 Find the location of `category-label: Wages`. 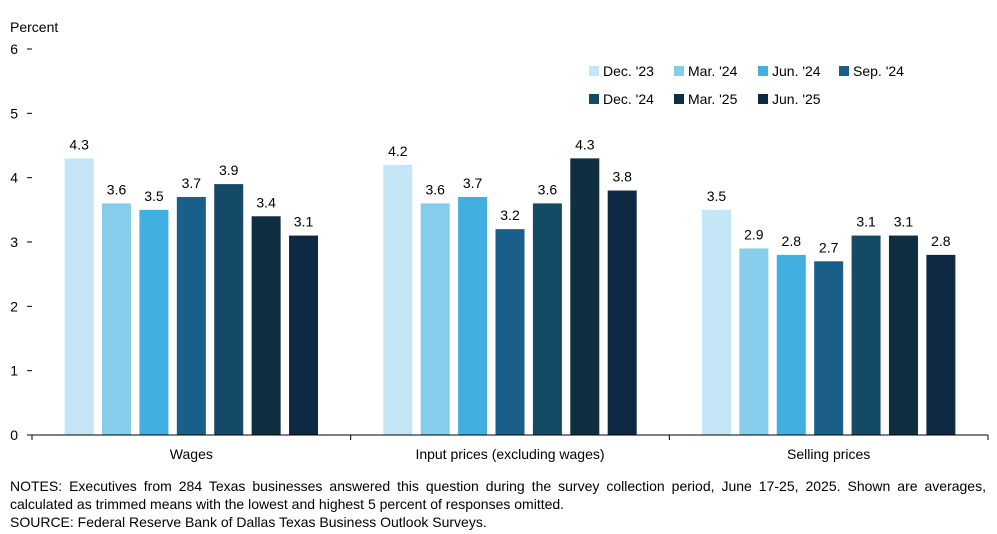

category-label: Wages is located at coordinates (191, 454).